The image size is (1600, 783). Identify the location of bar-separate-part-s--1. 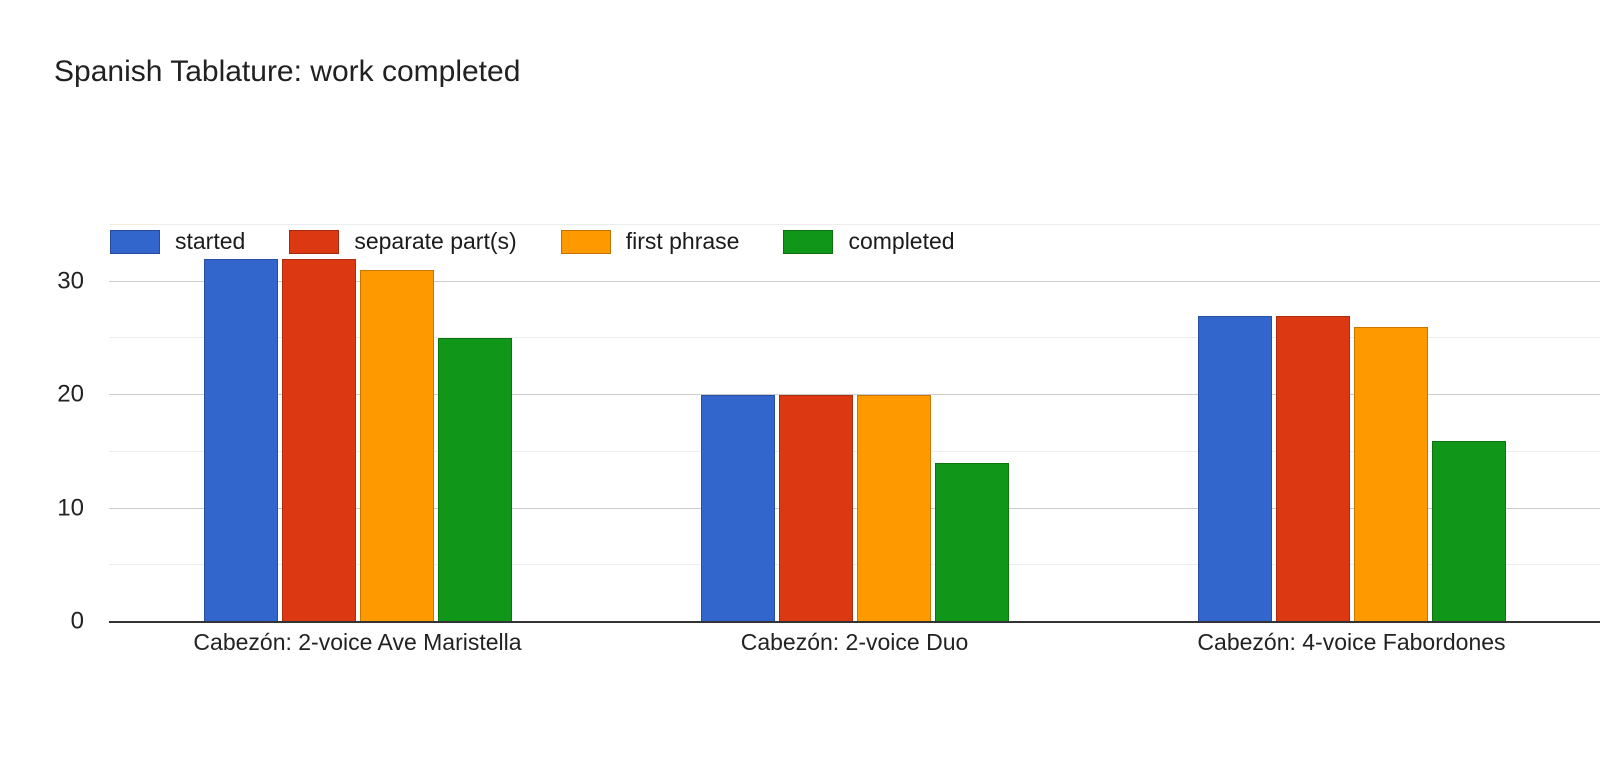
(318, 440).